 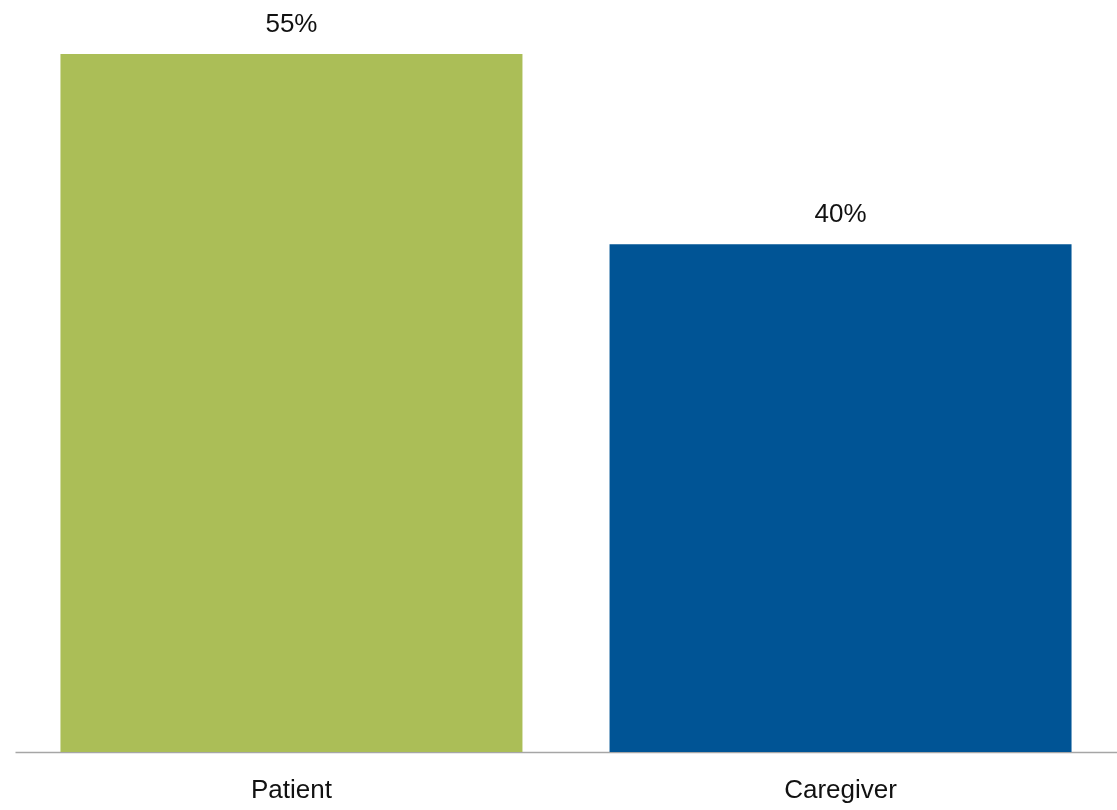 I want to click on data-label: 55%, so click(x=291, y=23).